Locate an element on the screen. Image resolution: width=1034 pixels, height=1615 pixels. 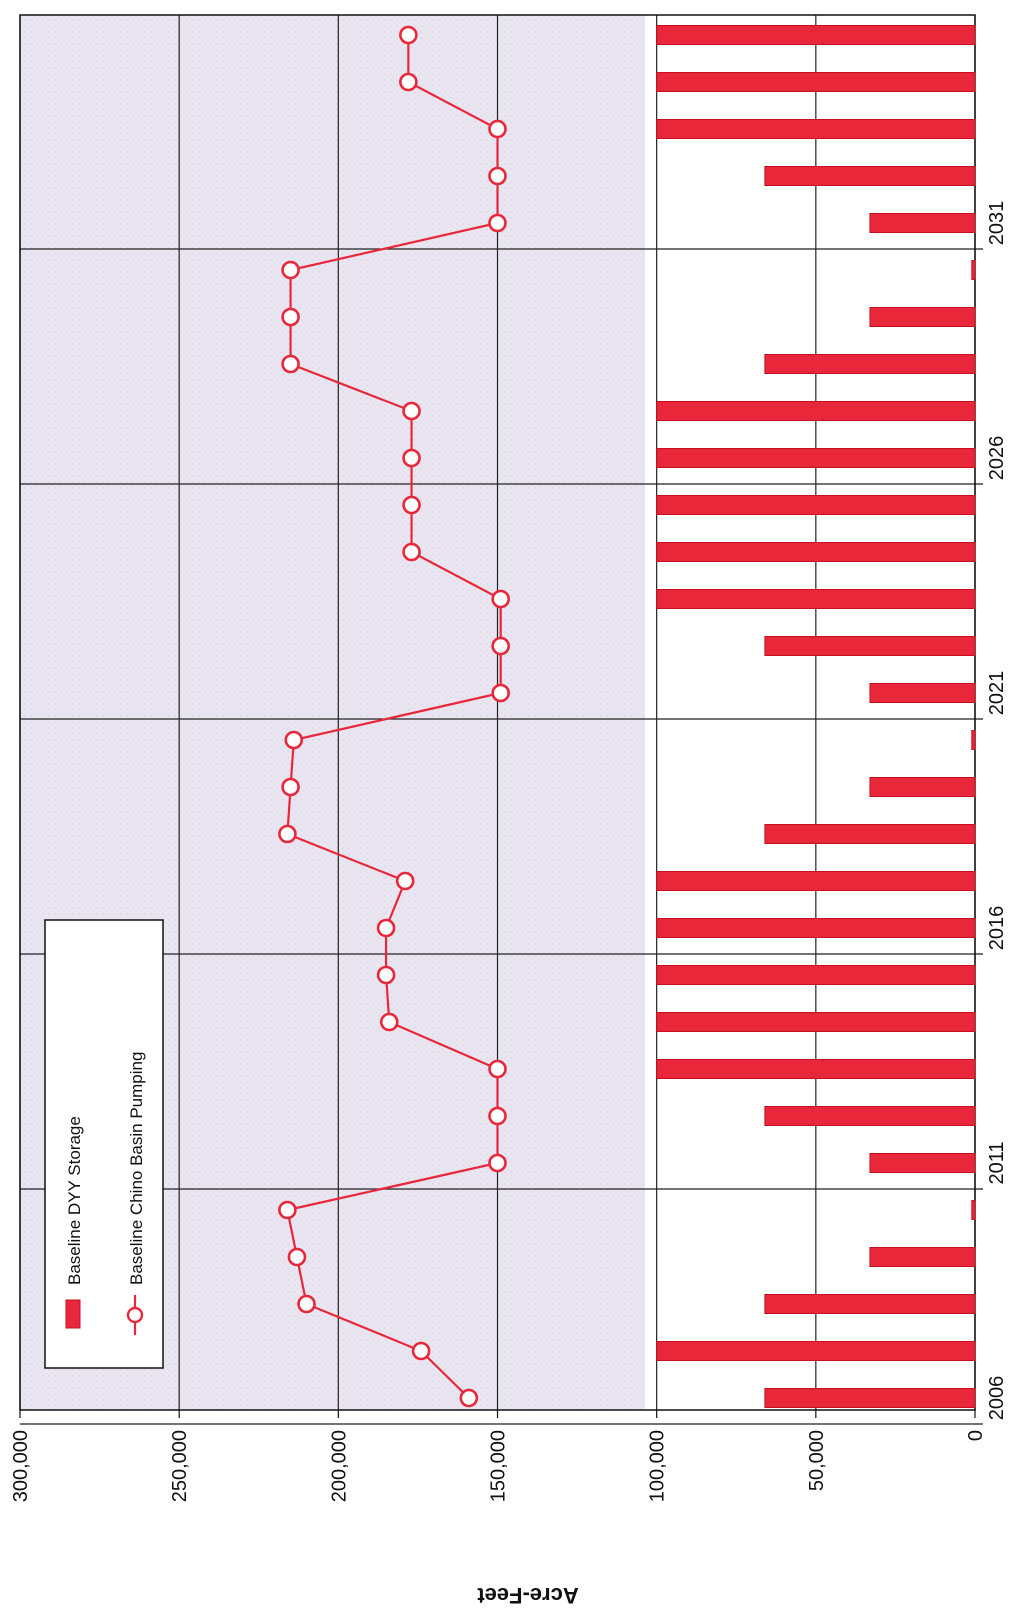
x-tick-label: 2021 is located at coordinates (997, 693).